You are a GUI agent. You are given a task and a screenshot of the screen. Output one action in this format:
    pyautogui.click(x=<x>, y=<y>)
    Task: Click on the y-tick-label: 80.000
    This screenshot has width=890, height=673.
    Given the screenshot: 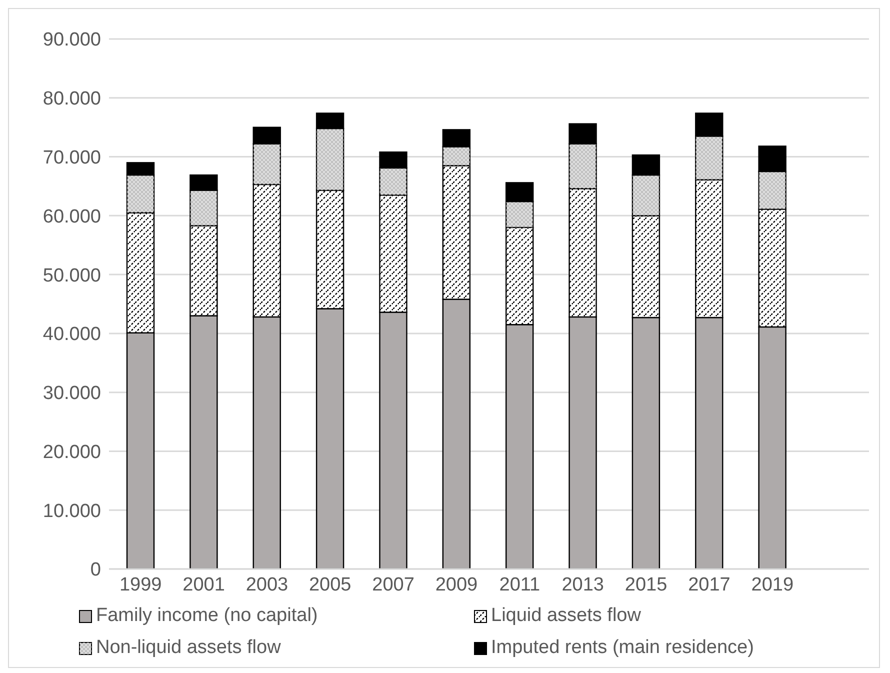 What is the action you would take?
    pyautogui.click(x=71, y=99)
    